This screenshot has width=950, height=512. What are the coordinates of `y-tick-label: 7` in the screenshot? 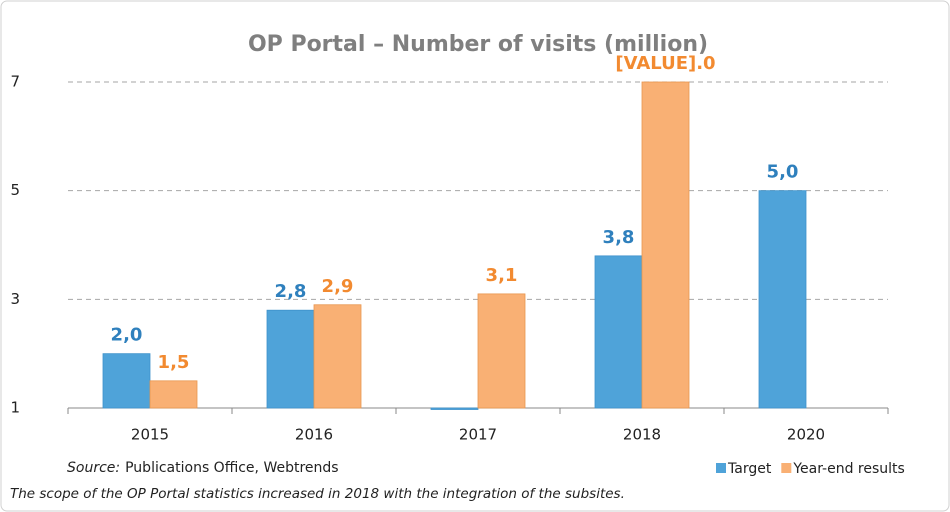 It's located at (15, 82).